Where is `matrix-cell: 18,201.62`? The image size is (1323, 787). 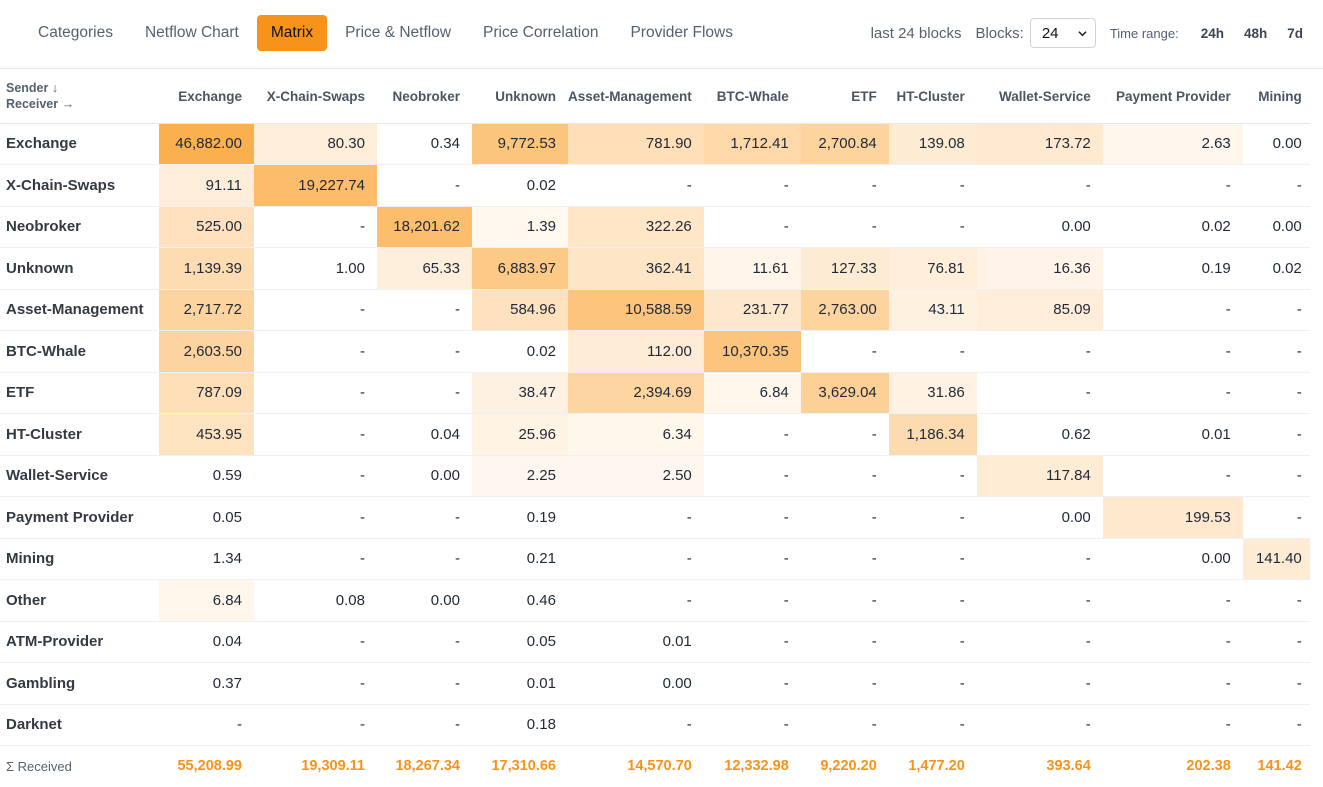 matrix-cell: 18,201.62 is located at coordinates (424, 227).